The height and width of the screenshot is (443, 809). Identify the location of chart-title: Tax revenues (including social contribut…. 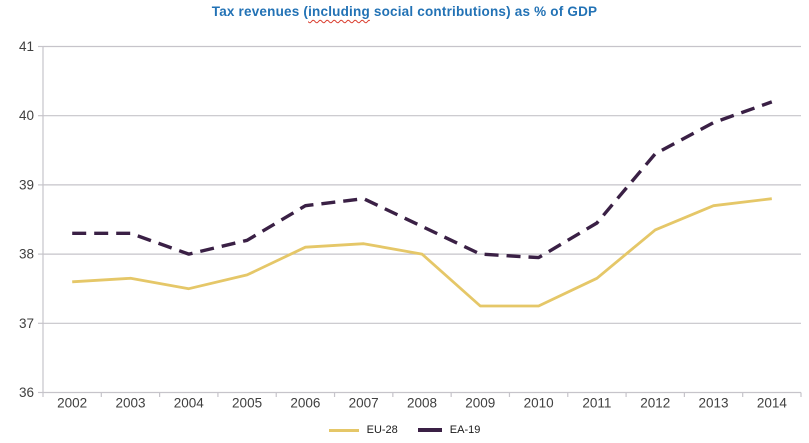
(404, 11).